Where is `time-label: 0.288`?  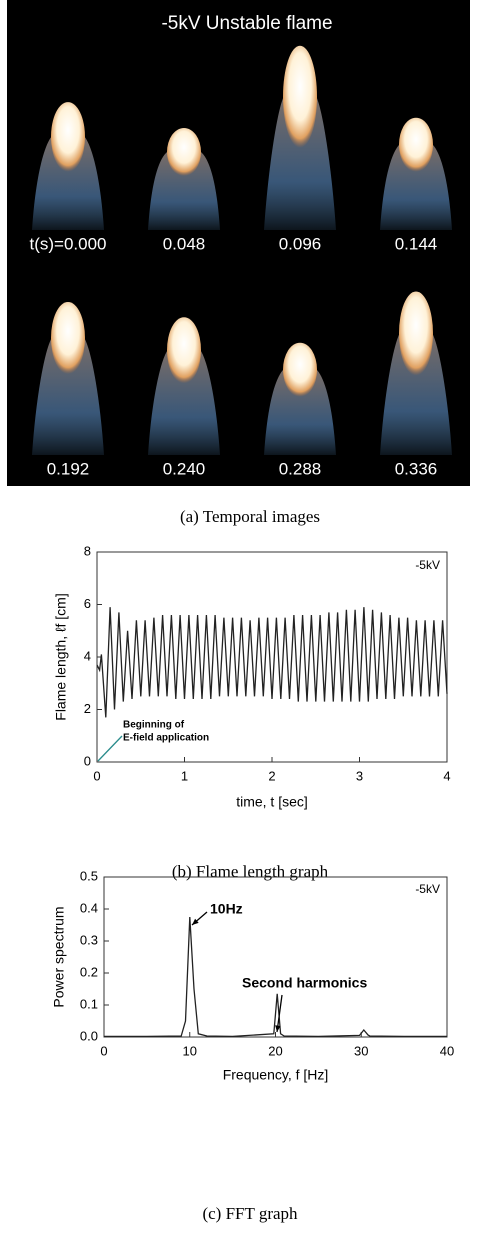 time-label: 0.288 is located at coordinates (300, 468).